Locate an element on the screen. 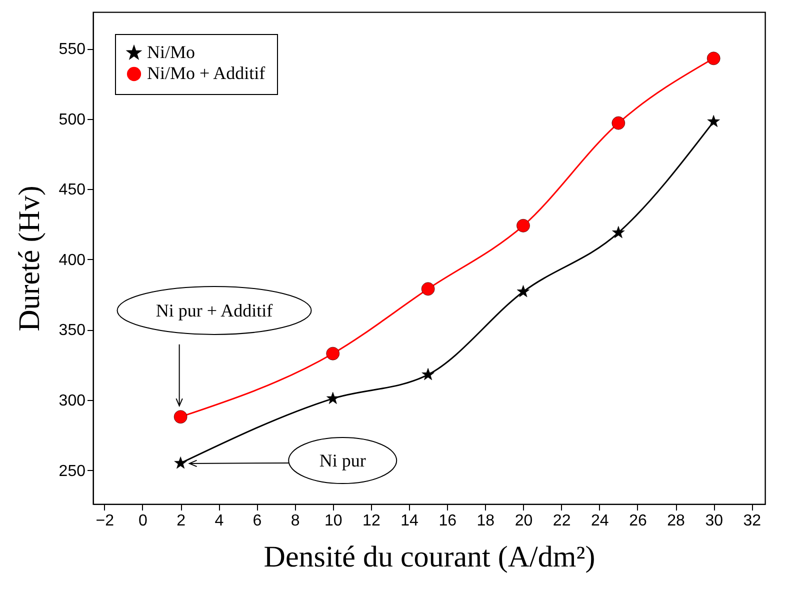 Image resolution: width=799 pixels, height=608 pixels. y-tick-label: 300 is located at coordinates (72, 401).